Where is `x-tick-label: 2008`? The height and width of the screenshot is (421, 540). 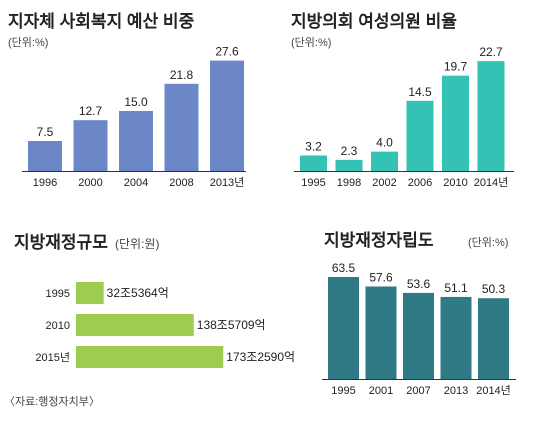
x-tick-label: 2008 is located at coordinates (181, 183).